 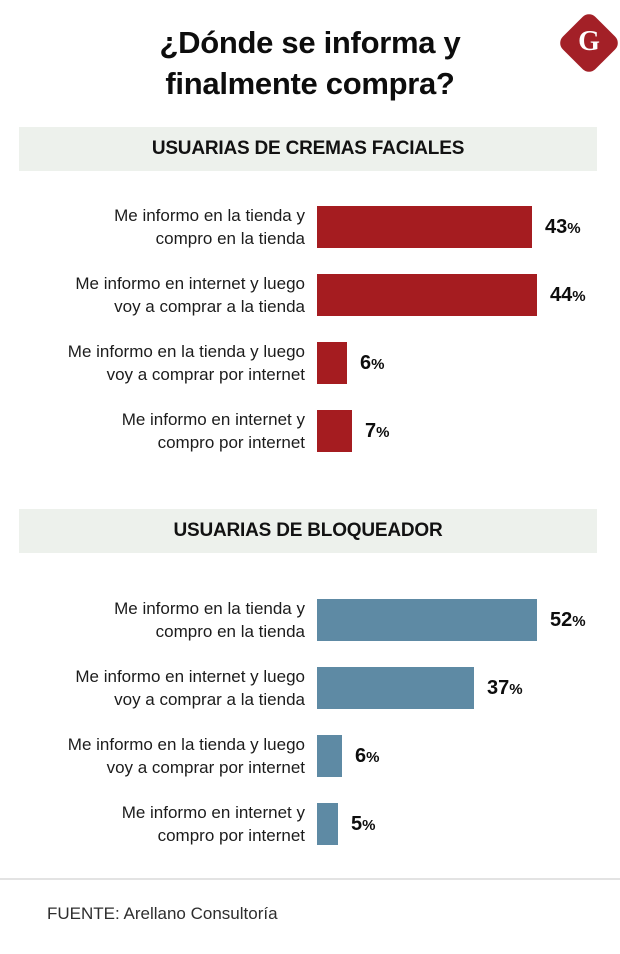 I want to click on section-header-cremas-faciales: USUARIAS DE CREMAS FACIALES, so click(x=308, y=149).